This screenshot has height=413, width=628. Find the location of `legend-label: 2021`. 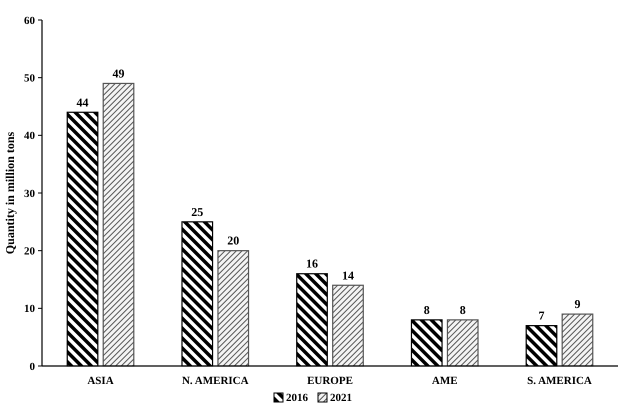

legend-label: 2021 is located at coordinates (341, 398).